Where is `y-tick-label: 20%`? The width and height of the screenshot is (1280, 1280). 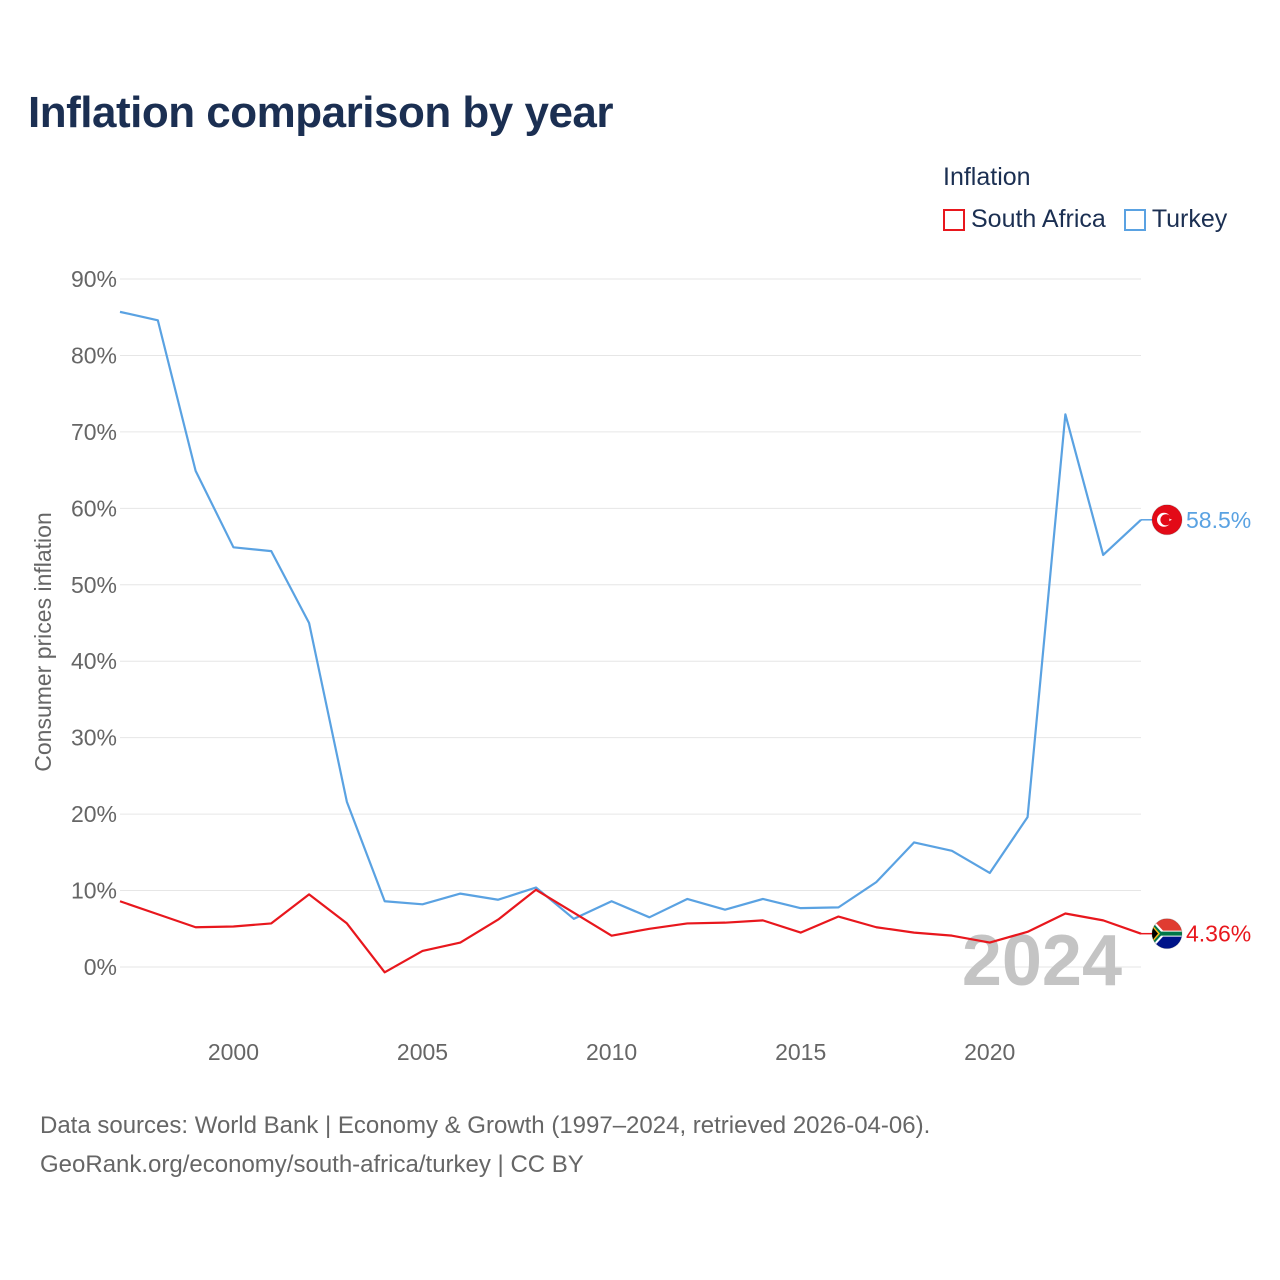 y-tick-label: 20% is located at coordinates (94, 814).